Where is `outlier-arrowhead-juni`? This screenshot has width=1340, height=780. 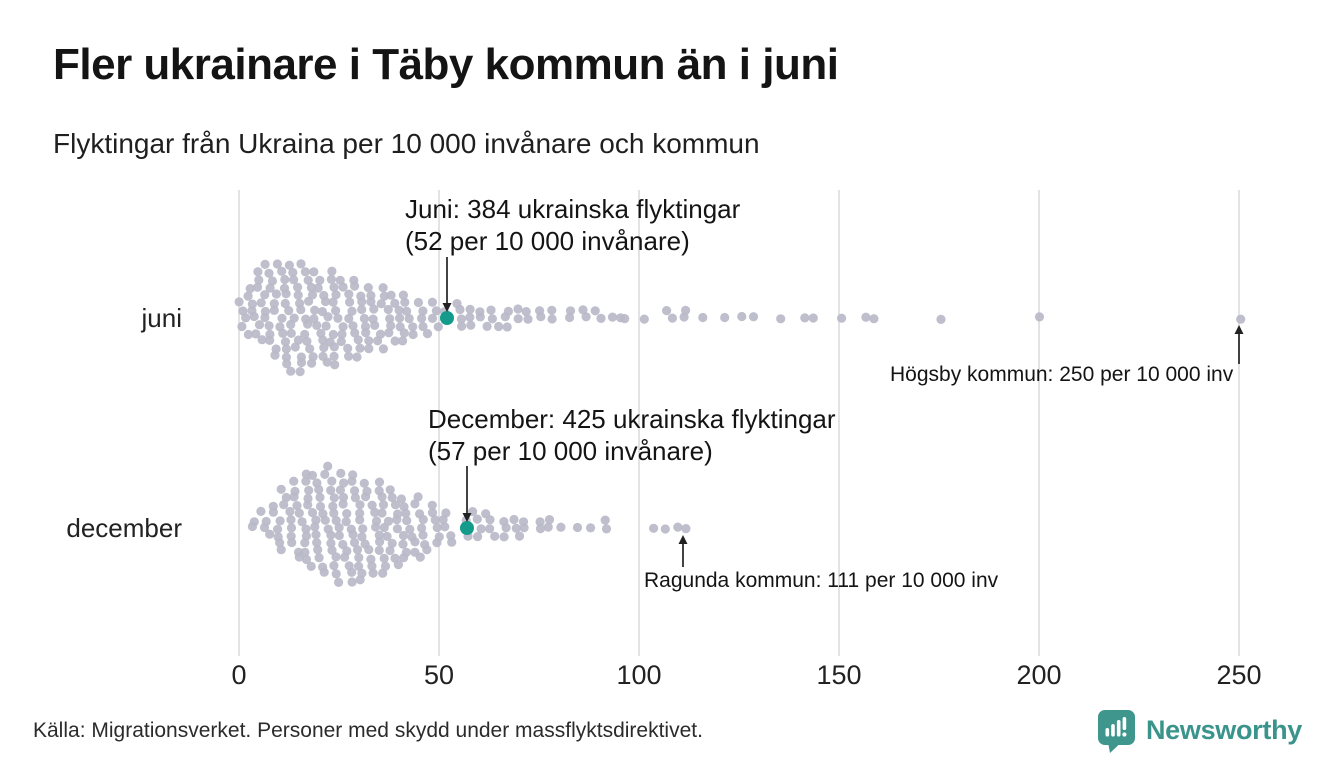 outlier-arrowhead-juni is located at coordinates (1239, 329).